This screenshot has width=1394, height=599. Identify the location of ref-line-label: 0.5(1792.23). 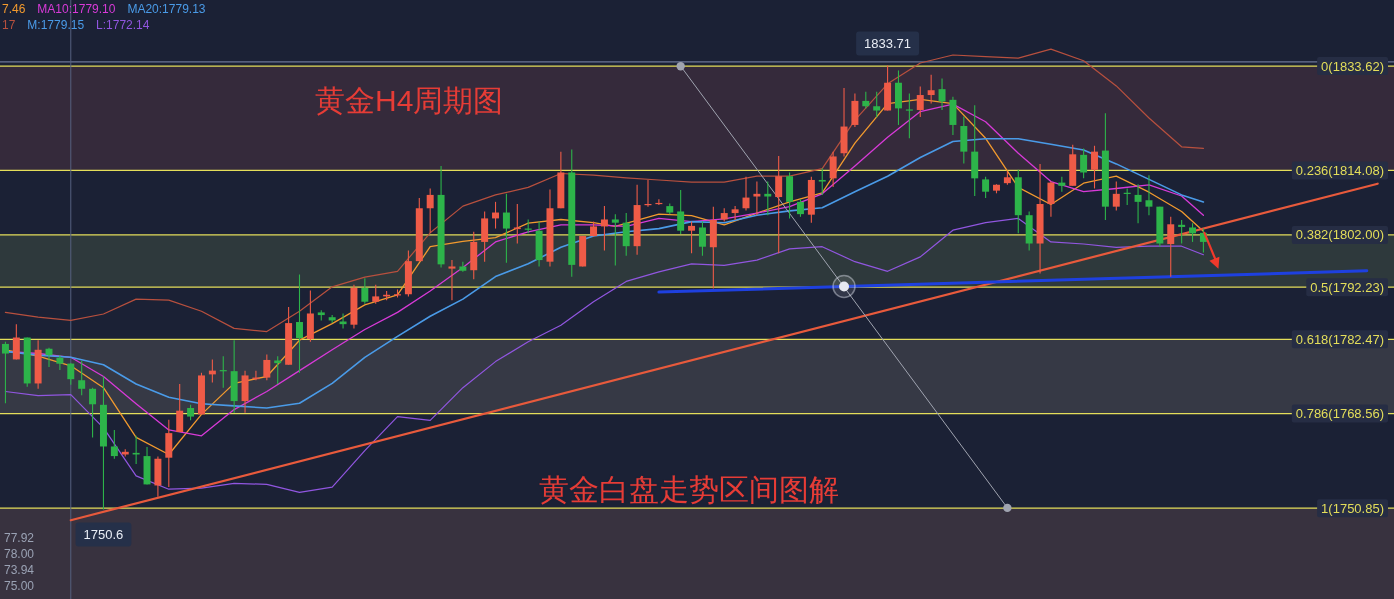
(1347, 287).